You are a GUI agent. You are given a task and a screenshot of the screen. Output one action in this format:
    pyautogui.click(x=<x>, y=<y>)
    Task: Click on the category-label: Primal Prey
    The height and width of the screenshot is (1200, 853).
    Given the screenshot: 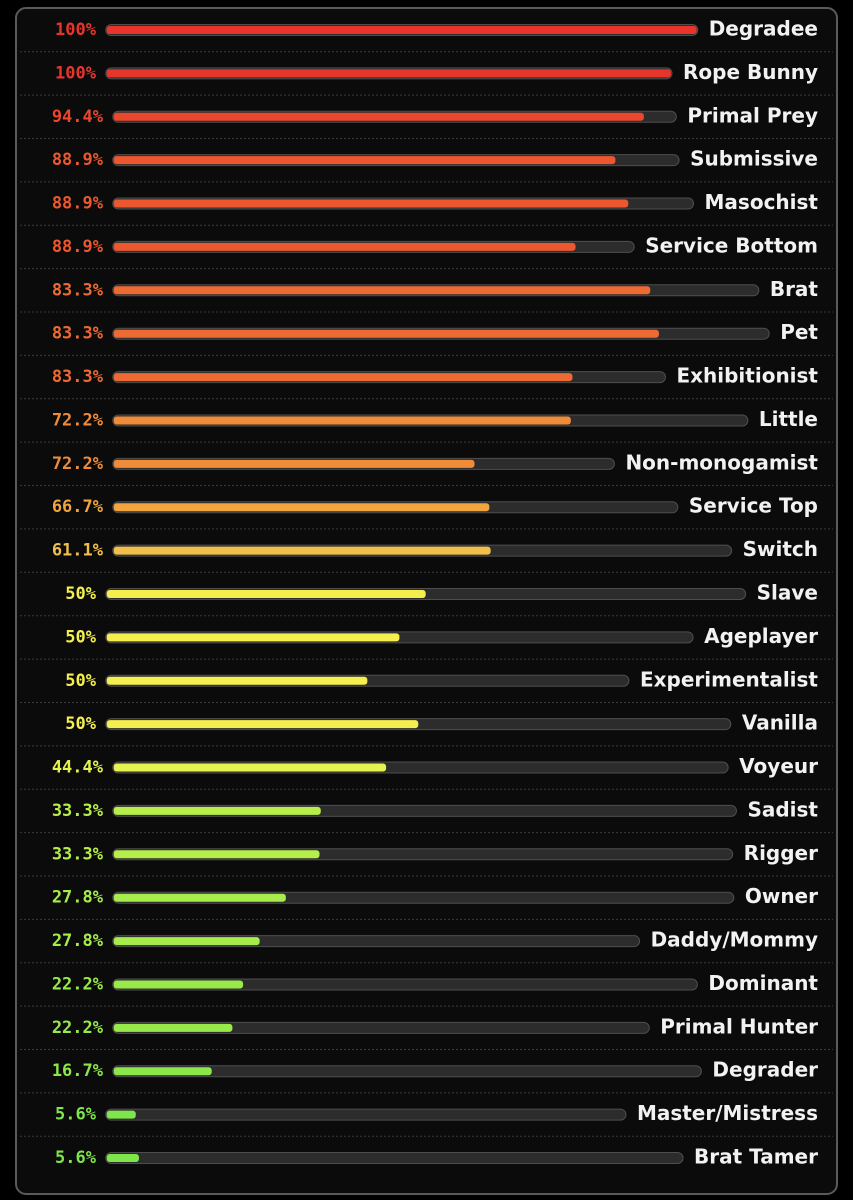 What is the action you would take?
    pyautogui.click(x=752, y=115)
    